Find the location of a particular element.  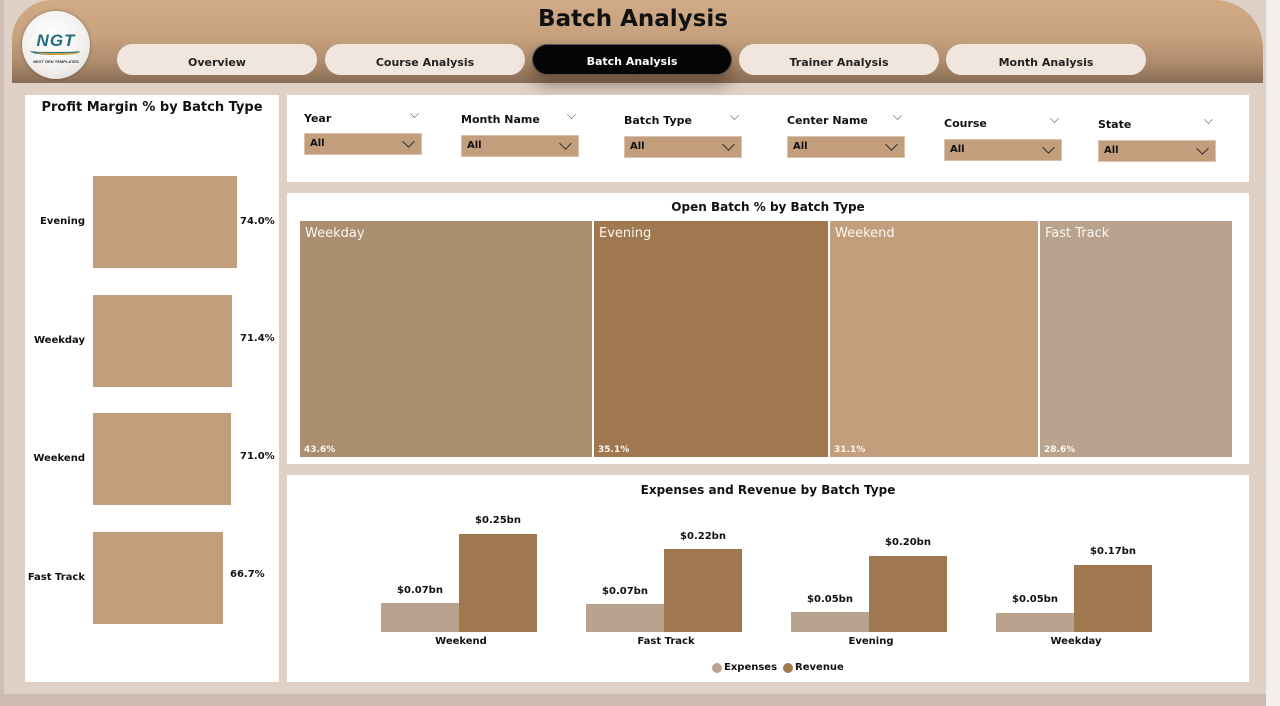

tab-month-analysis: Month Analysis is located at coordinates (1046, 59).